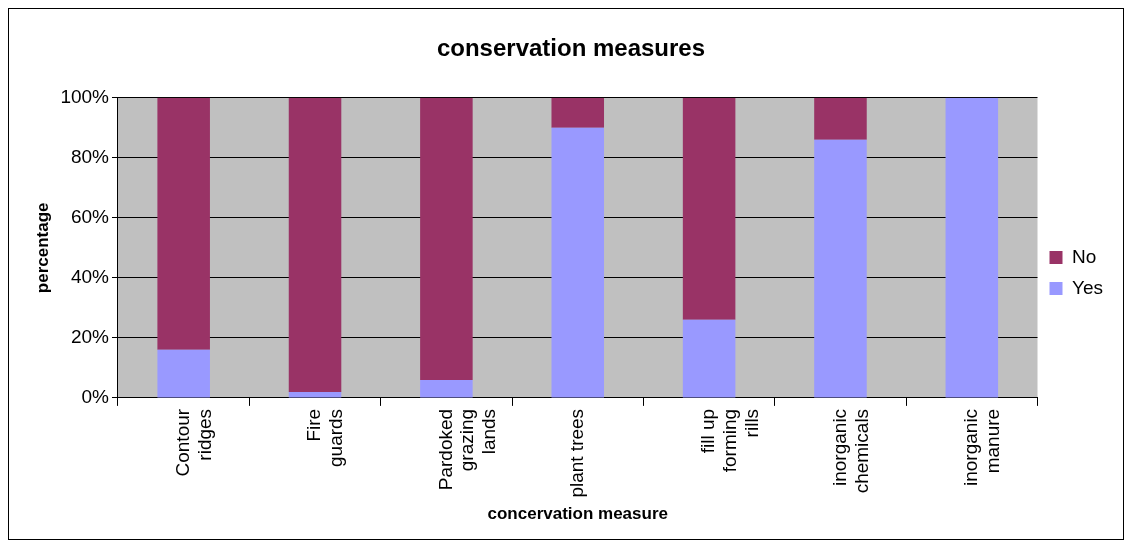 The height and width of the screenshot is (548, 1132). What do you see at coordinates (90, 157) in the screenshot?
I see `y-tick-label: 80%` at bounding box center [90, 157].